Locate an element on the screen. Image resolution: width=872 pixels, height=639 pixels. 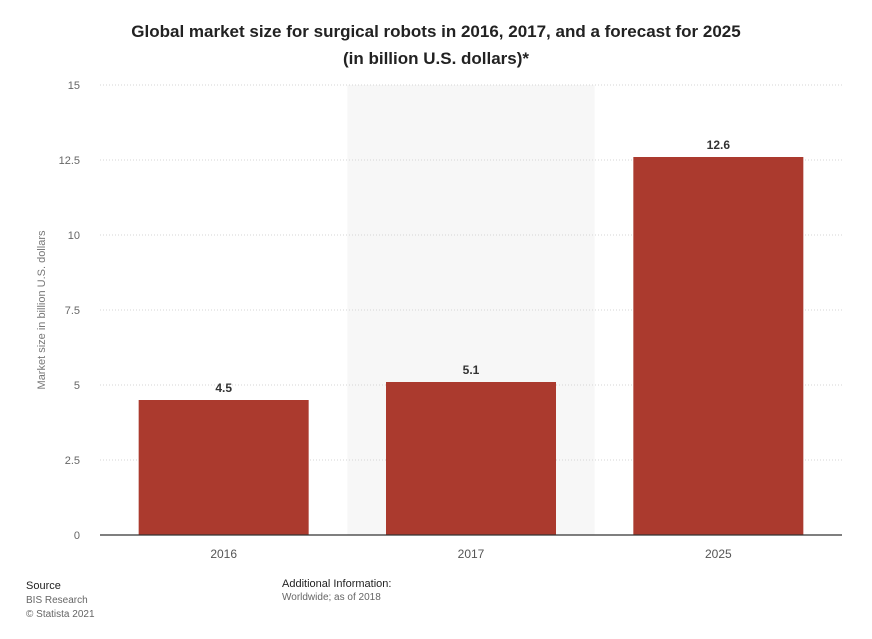
x-tick-label: 2016 is located at coordinates (223, 554).